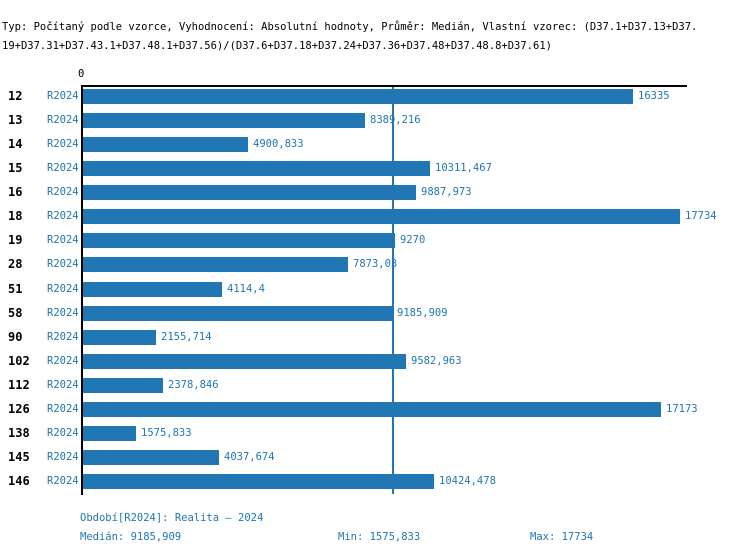 The height and width of the screenshot is (556, 750). I want to click on median-stat-label: Medián: 9185,909, so click(131, 537).